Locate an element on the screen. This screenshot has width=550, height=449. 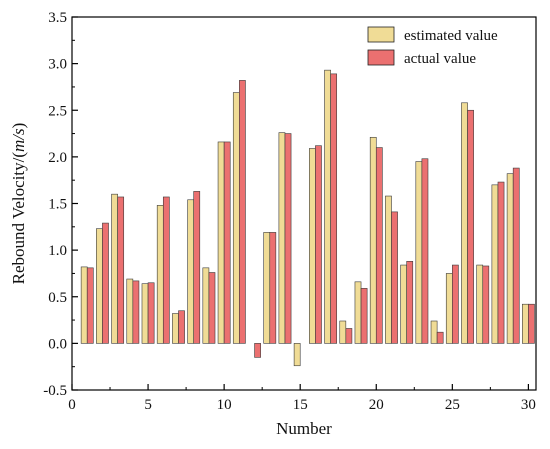
y-tick-label-0.5: 0.5 is located at coordinates (57, 298).